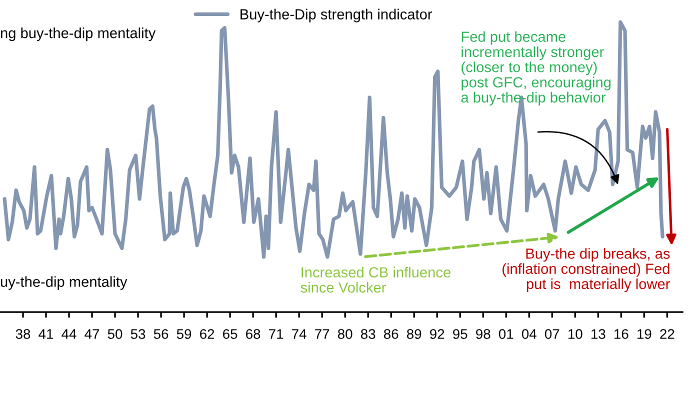  I want to click on annotation: Buy-the dip breaks, as (inflation constrained) Fed put is materially lower, so click(586, 270).